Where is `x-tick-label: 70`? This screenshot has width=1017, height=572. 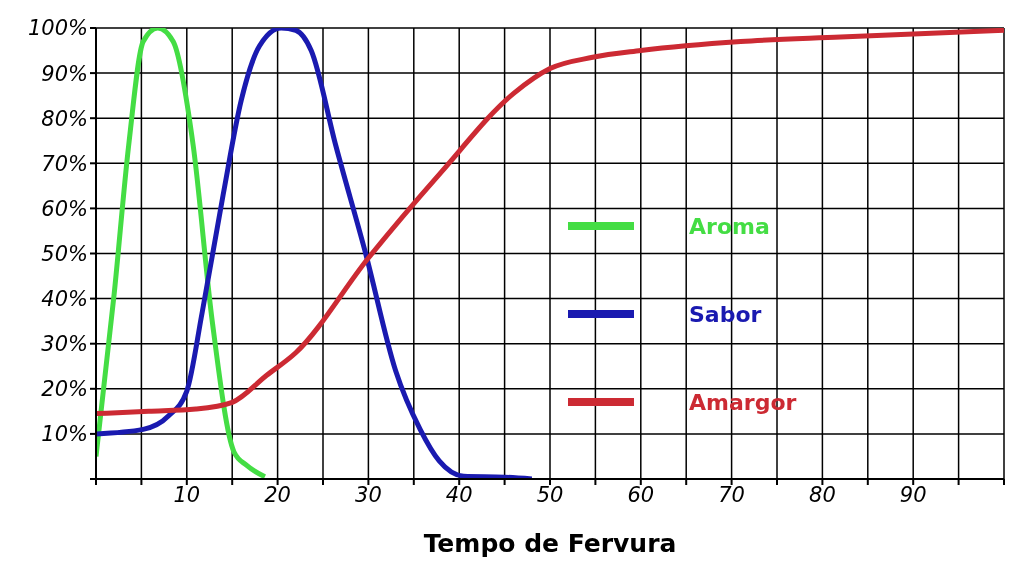 x-tick-label: 70 is located at coordinates (731, 494).